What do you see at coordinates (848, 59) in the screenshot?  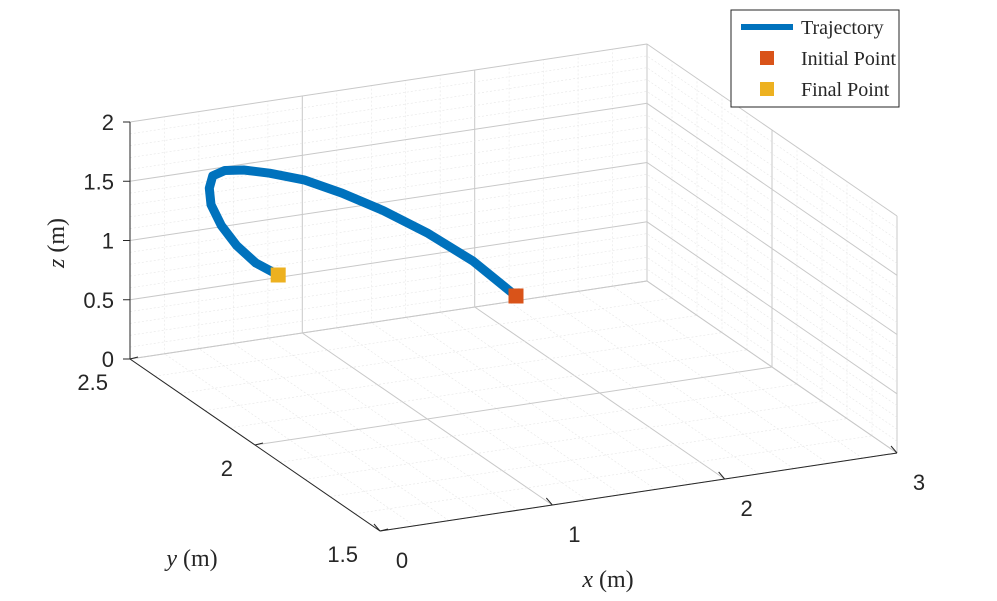 I see `legend-initial-label: Initial Point` at bounding box center [848, 59].